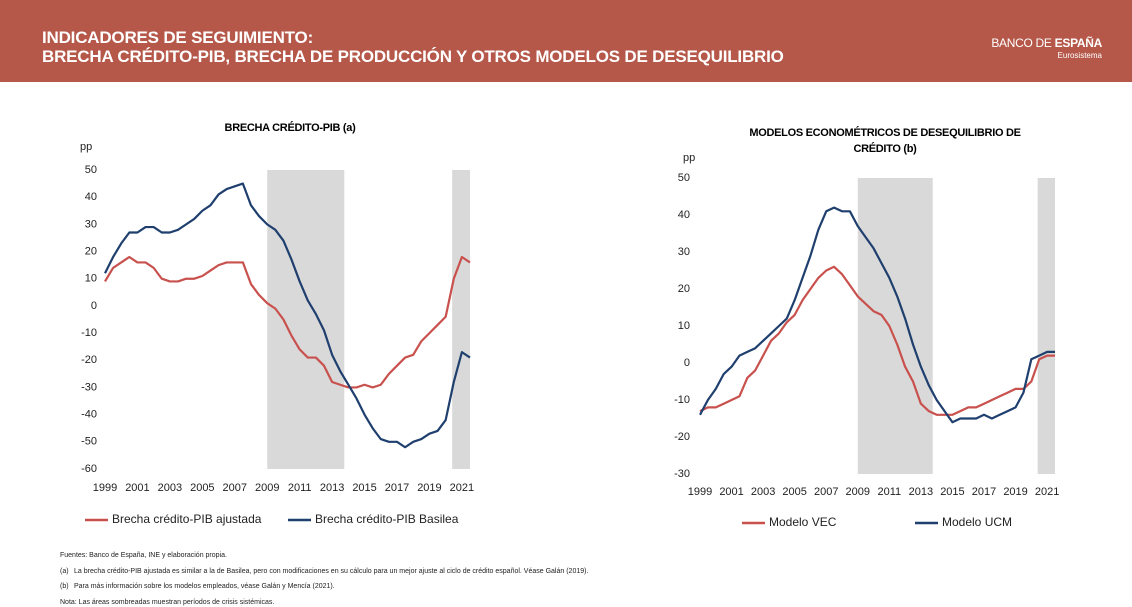 The width and height of the screenshot is (1132, 607). I want to click on logo: BANCO DE ESPAÑA Eurosistema, so click(1046, 48).